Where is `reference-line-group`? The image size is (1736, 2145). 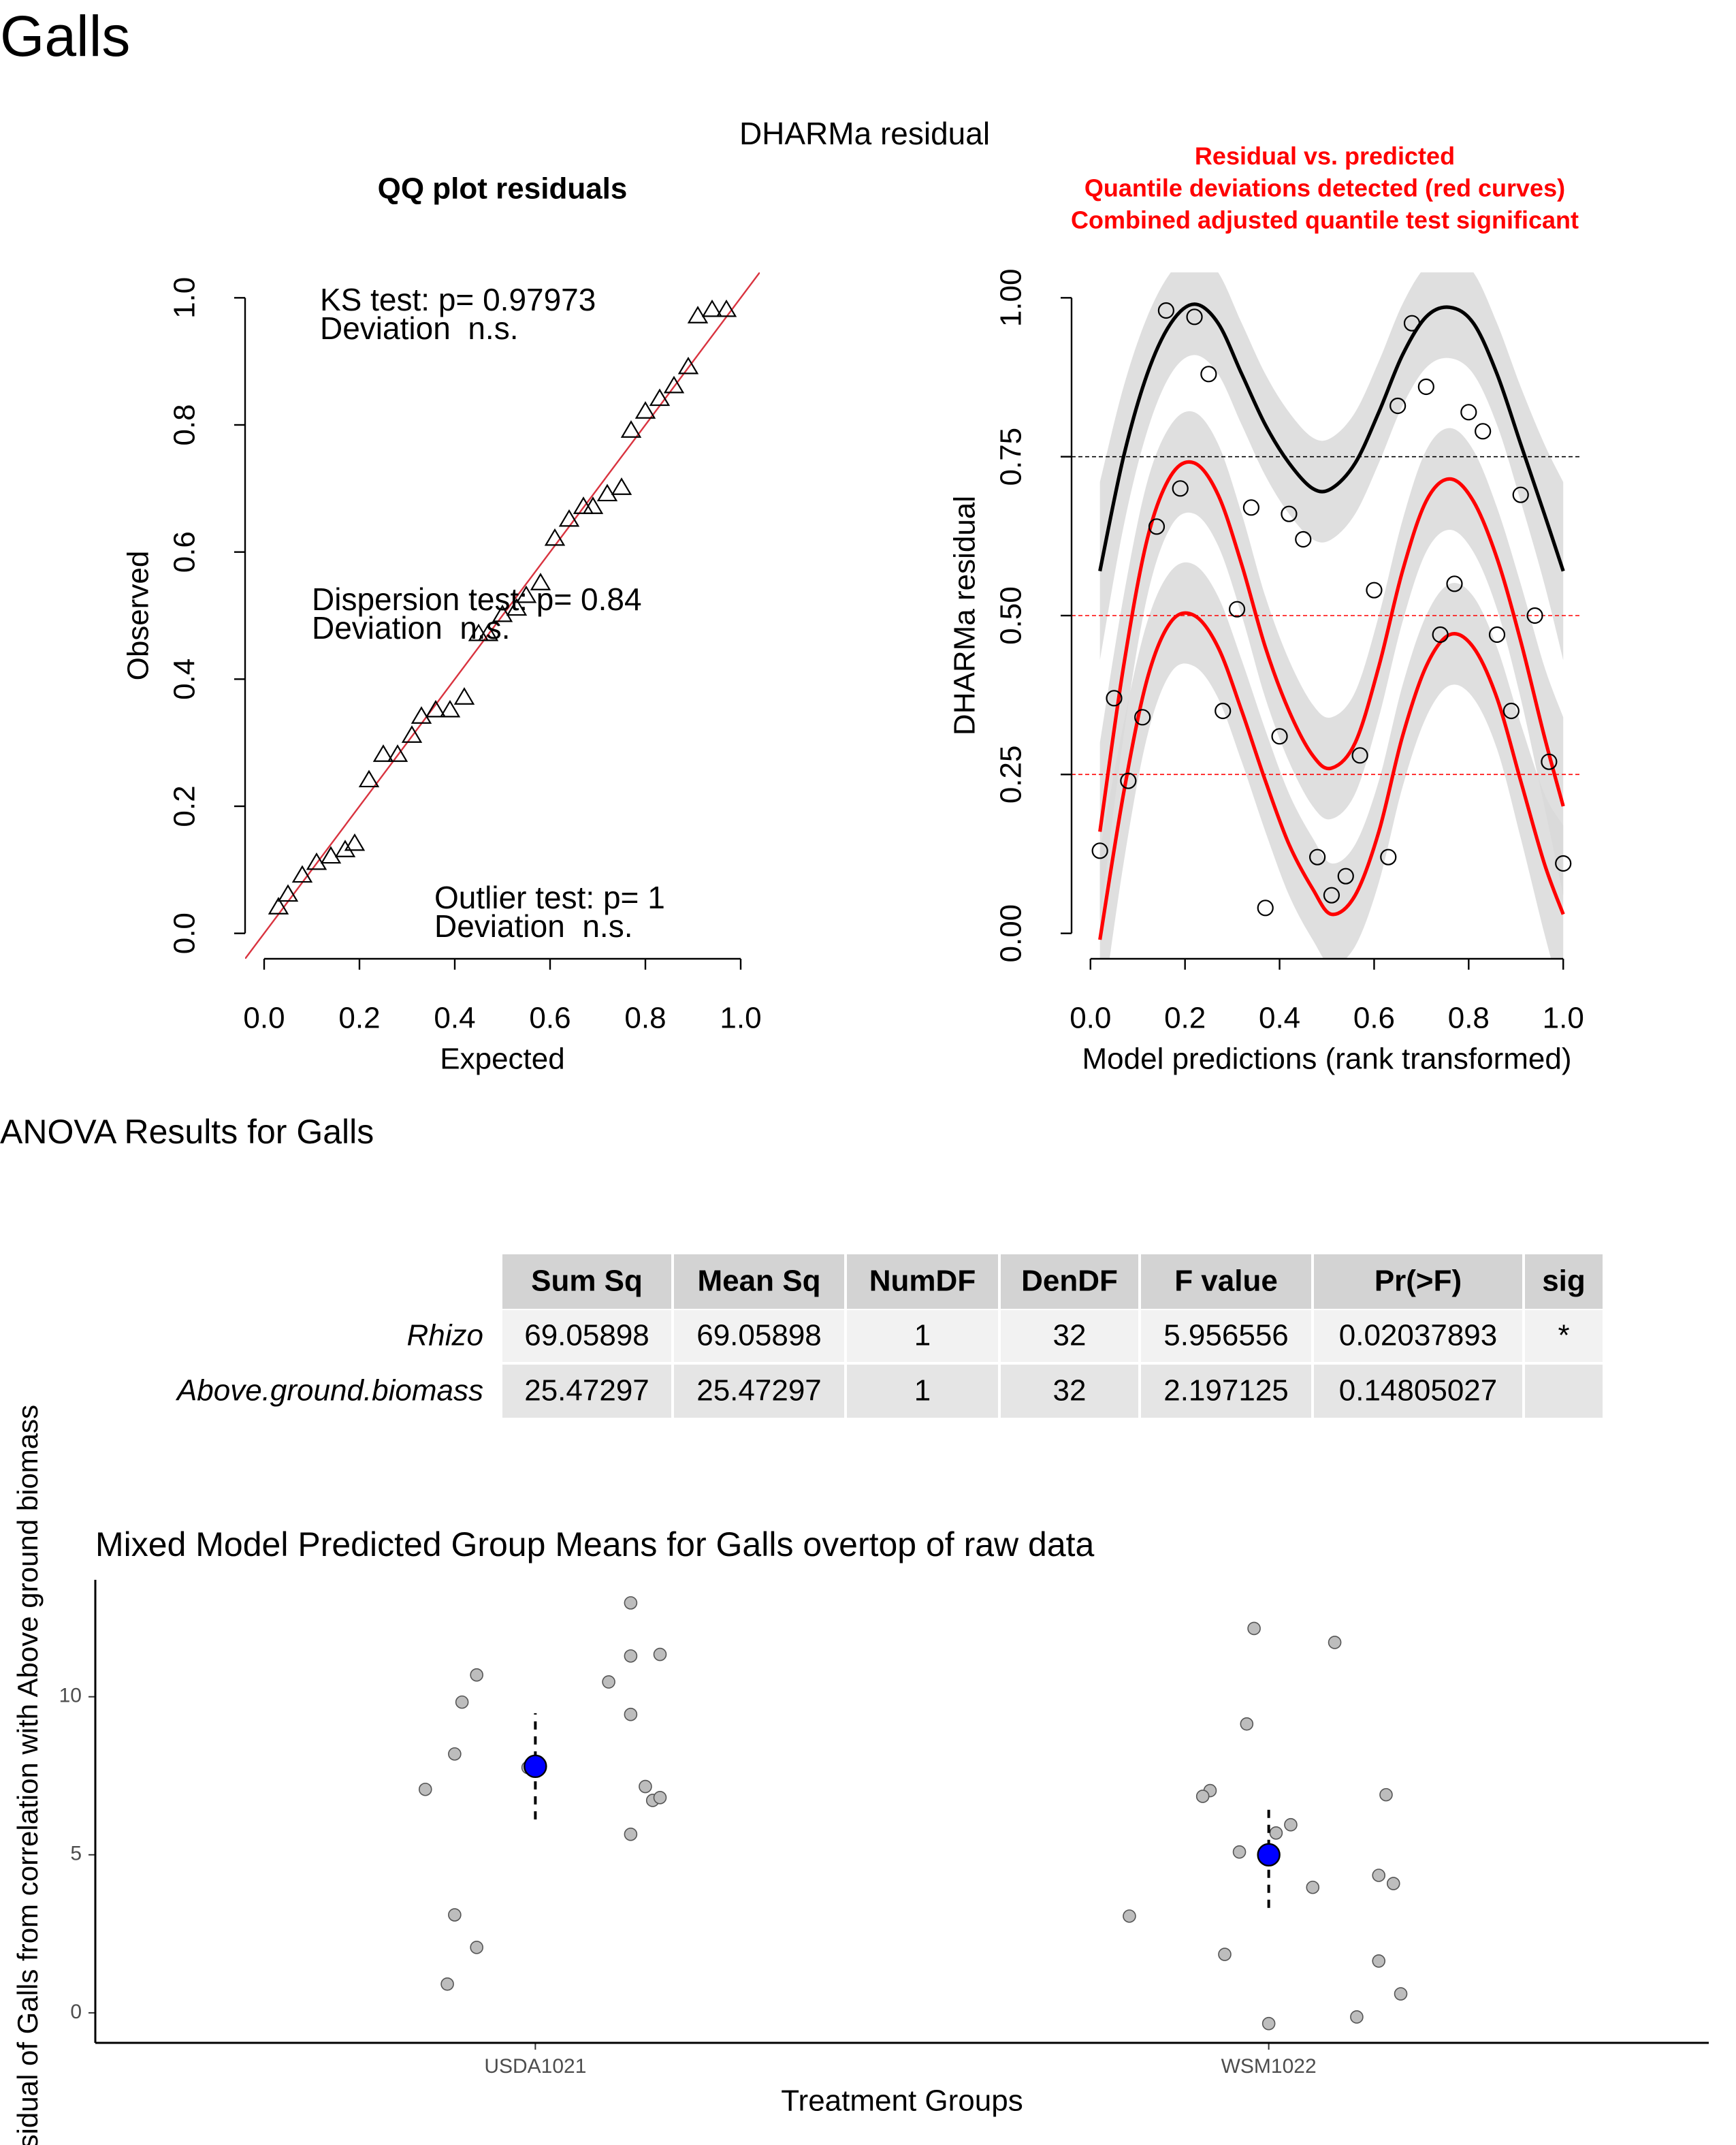
reference-line-group is located at coordinates (502, 616).